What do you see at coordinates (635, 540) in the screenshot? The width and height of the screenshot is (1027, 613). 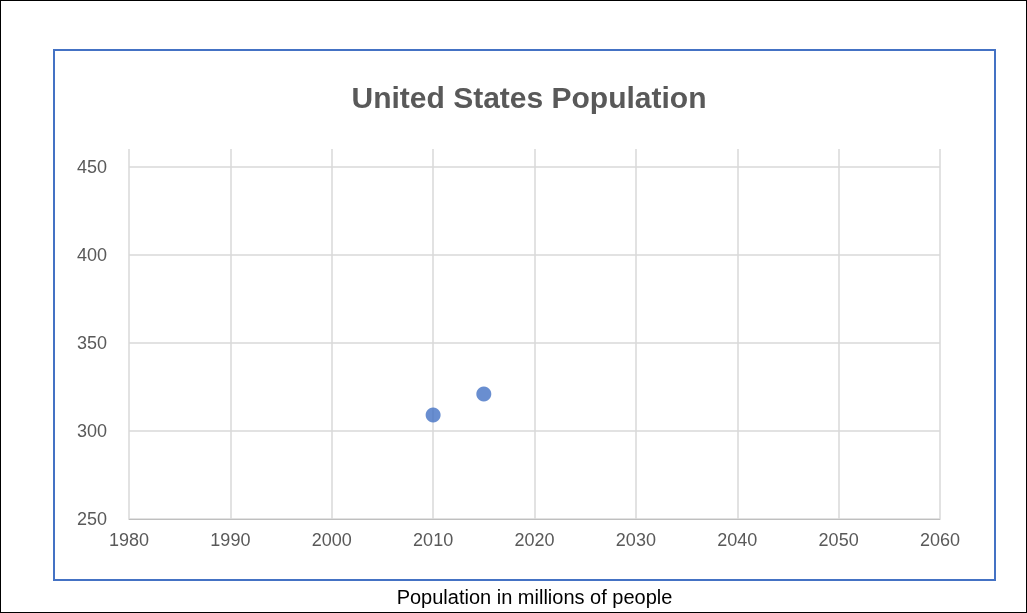 I see `x-tick-label: 2030` at bounding box center [635, 540].